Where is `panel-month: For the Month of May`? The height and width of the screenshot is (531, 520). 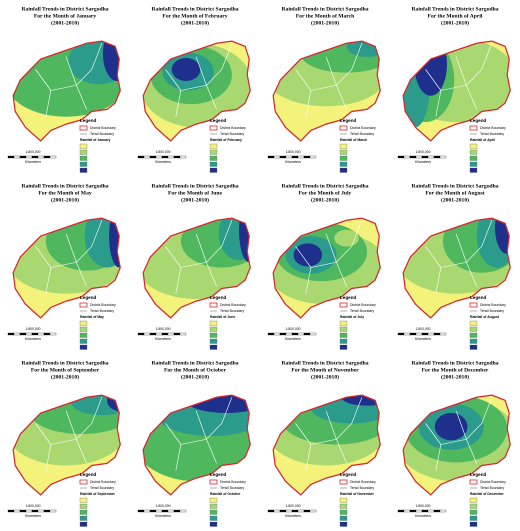
panel-month: For the Month of May is located at coordinates (65, 193).